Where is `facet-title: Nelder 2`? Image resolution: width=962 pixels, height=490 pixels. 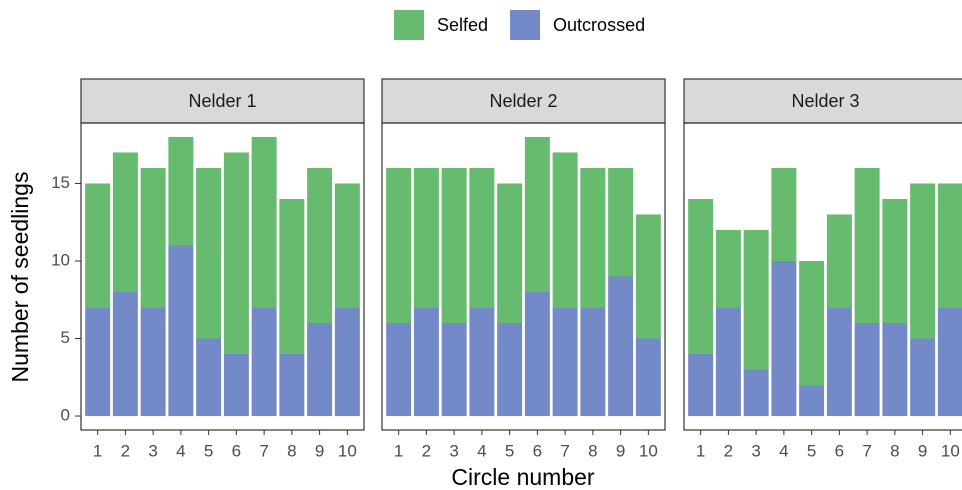
facet-title: Nelder 2 is located at coordinates (523, 101).